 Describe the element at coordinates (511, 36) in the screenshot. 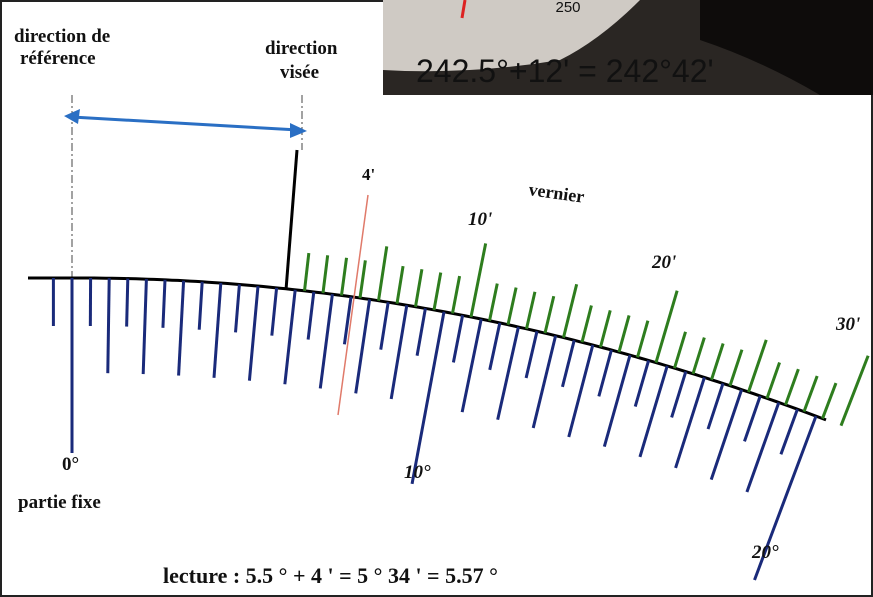

I see `inset-dial` at that location.